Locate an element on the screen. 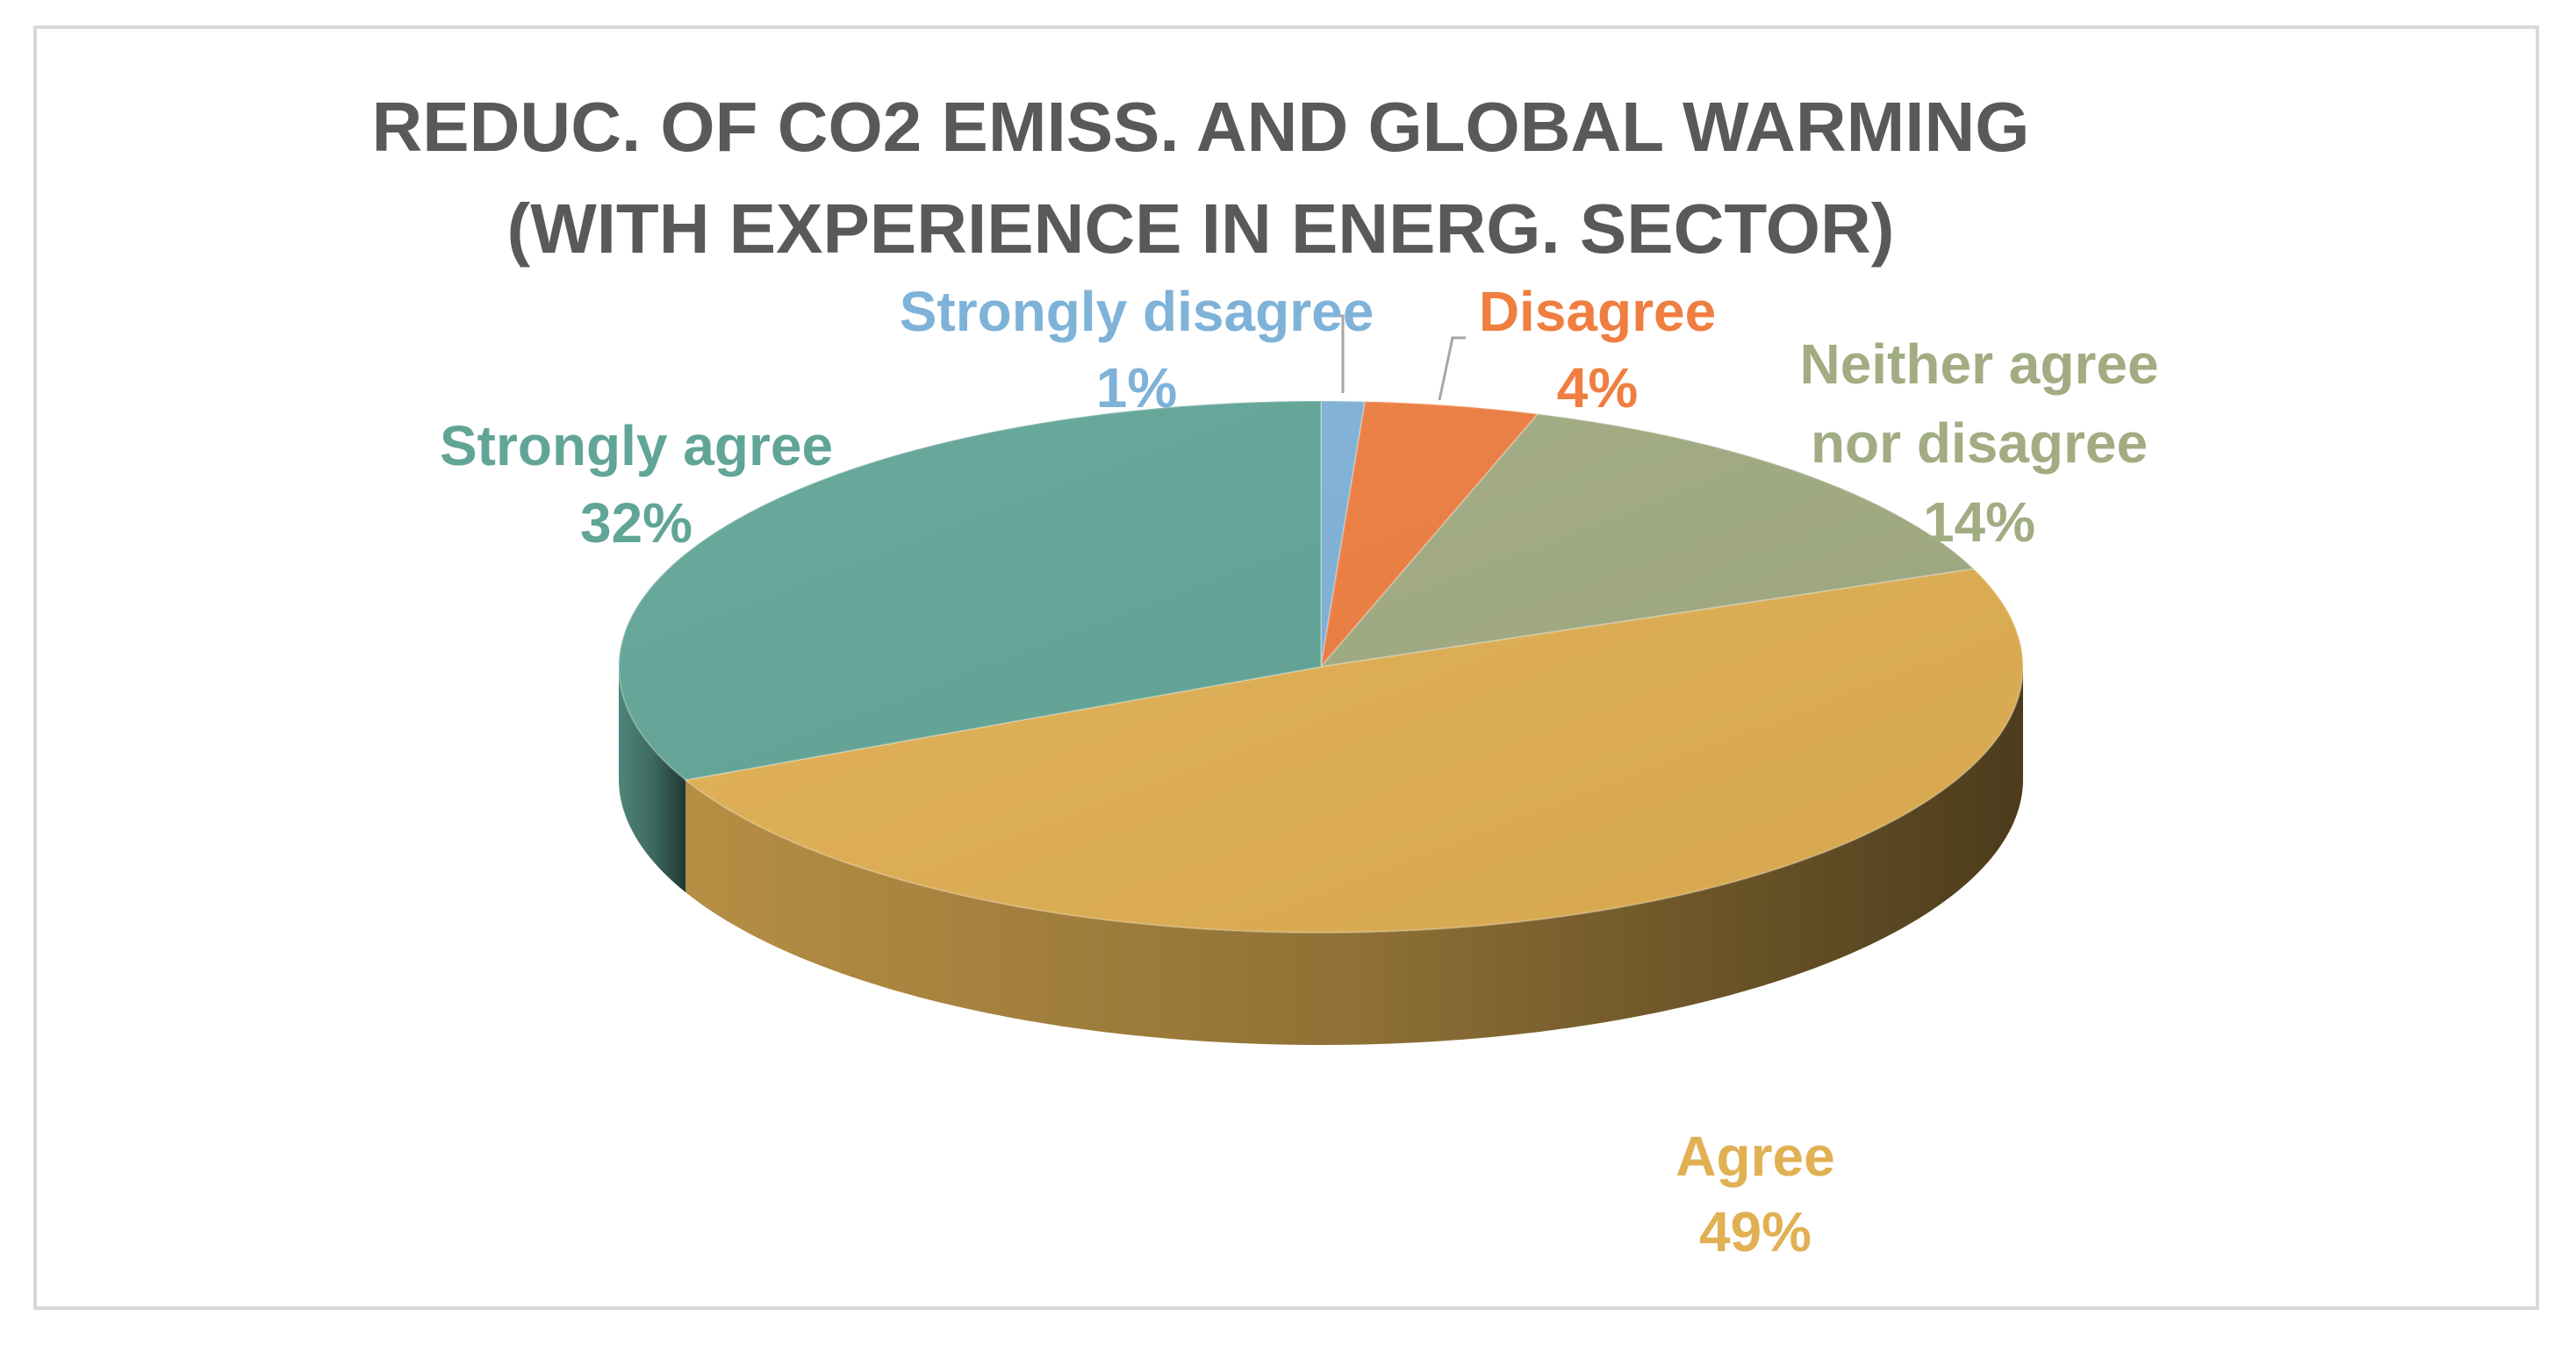  data-label-2-line-1: nor disagree is located at coordinates (1979, 443).